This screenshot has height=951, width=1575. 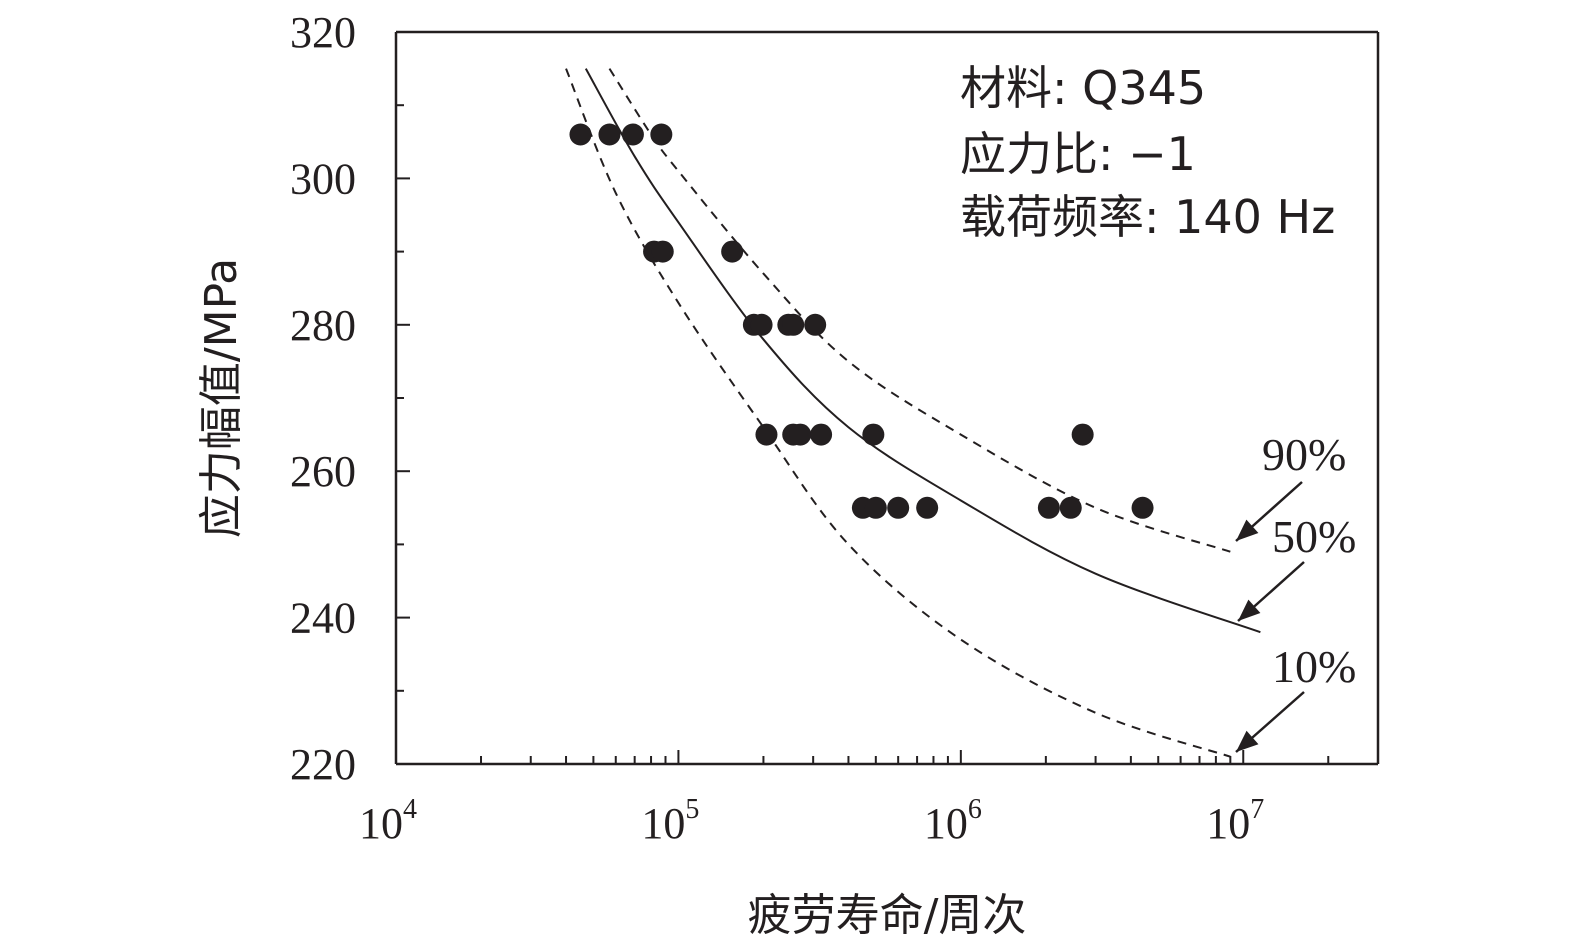 What do you see at coordinates (1271, 591) in the screenshot?
I see `arrow-50-percent` at bounding box center [1271, 591].